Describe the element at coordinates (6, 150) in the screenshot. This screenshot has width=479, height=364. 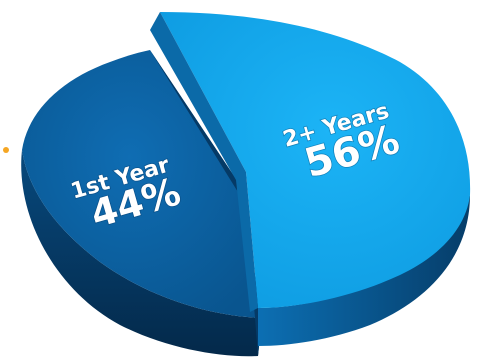
I see `accent-dot` at that location.